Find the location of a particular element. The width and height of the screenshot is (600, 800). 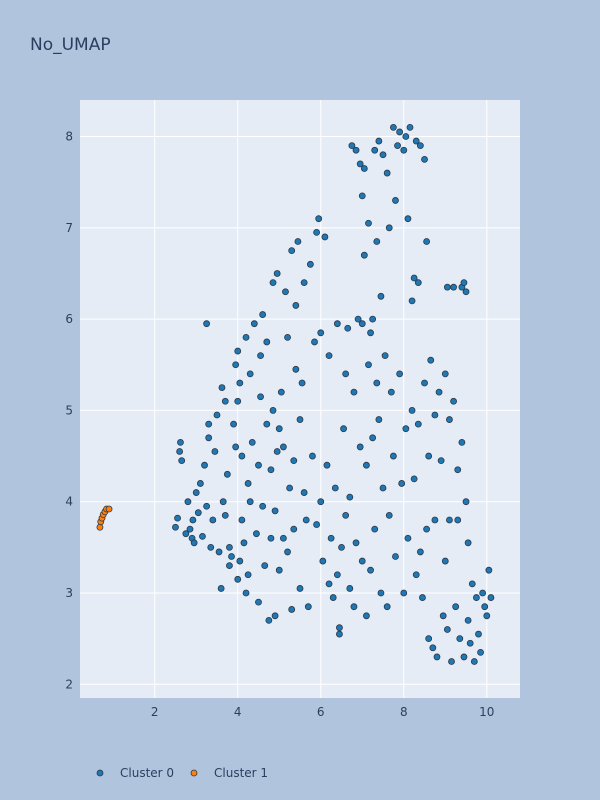

x-tick-label: 10 is located at coordinates (486, 712).